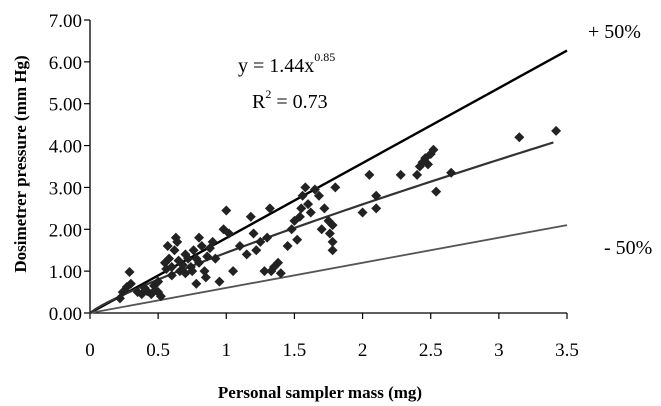 This screenshot has width=661, height=406. Describe the element at coordinates (499, 350) in the screenshot. I see `x-tick-label: 3` at that location.